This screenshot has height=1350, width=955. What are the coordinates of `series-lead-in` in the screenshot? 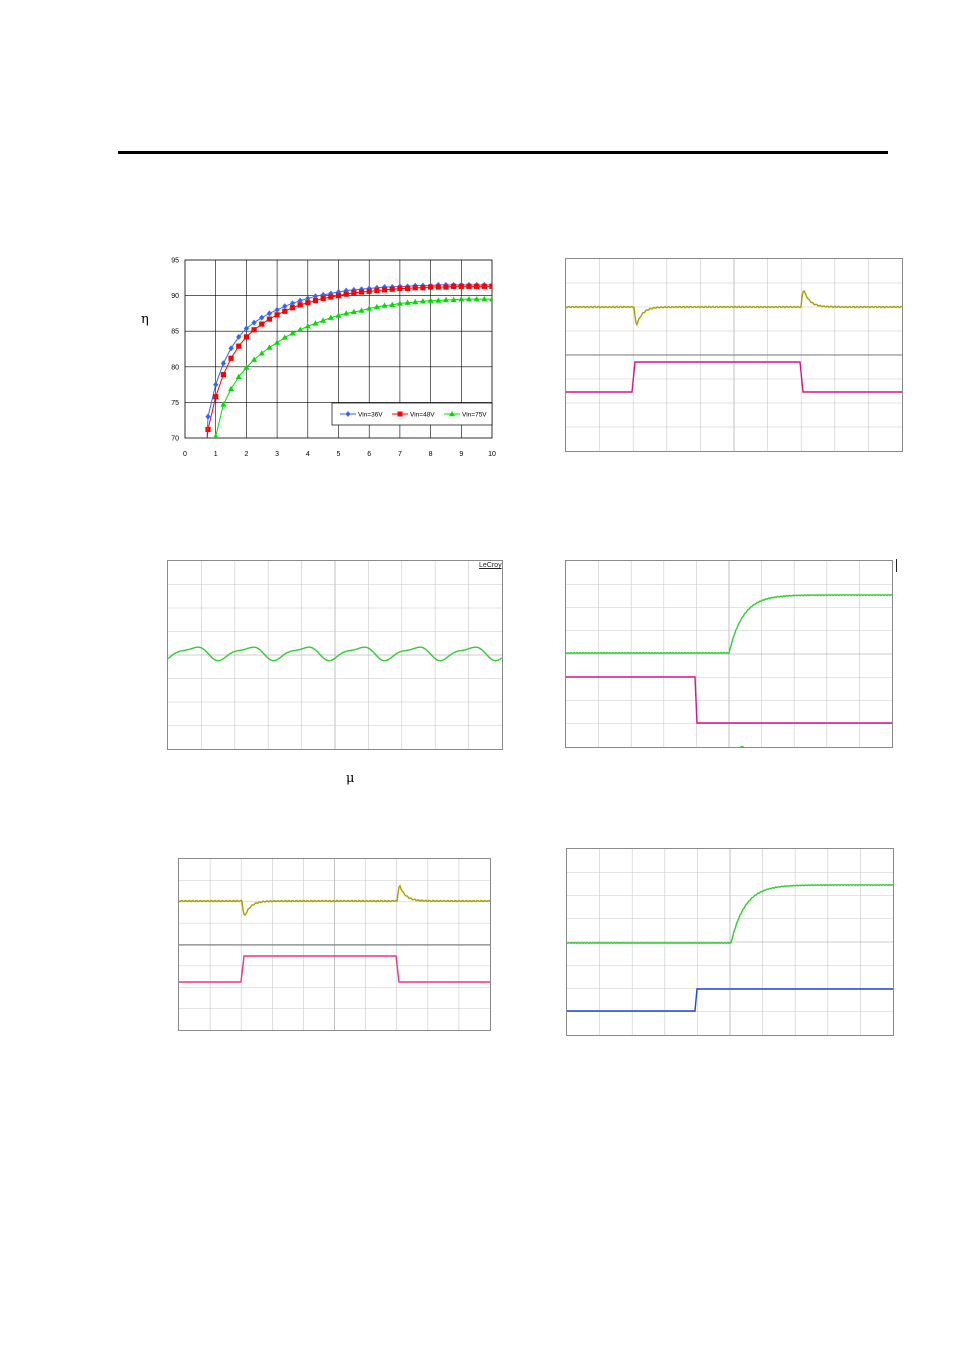 It's located at (207, 433).